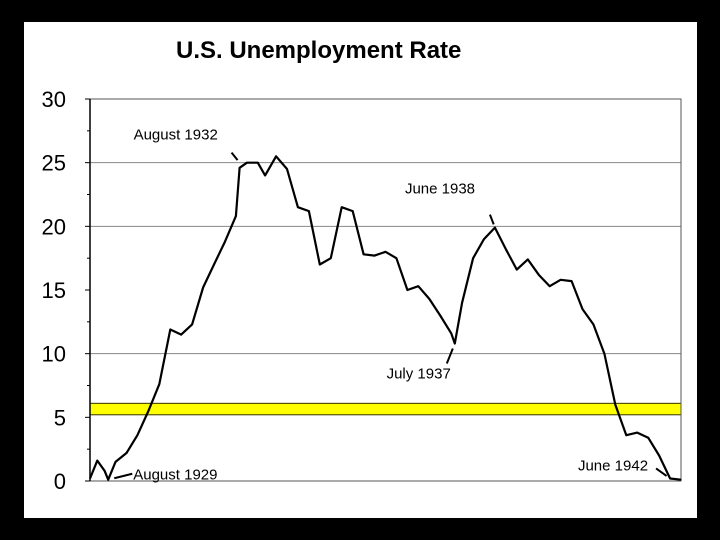 The width and height of the screenshot is (720, 540). I want to click on y-tick-label: 30, so click(54, 99).